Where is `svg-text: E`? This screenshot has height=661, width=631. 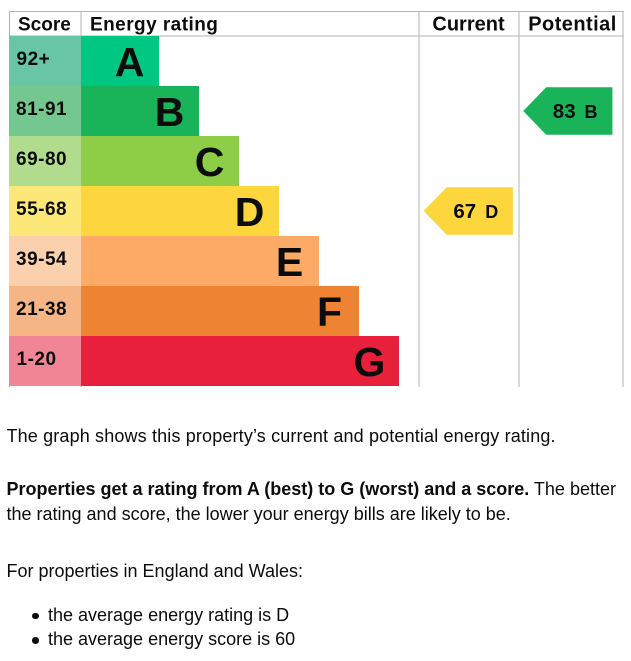
svg-text: E is located at coordinates (288, 262).